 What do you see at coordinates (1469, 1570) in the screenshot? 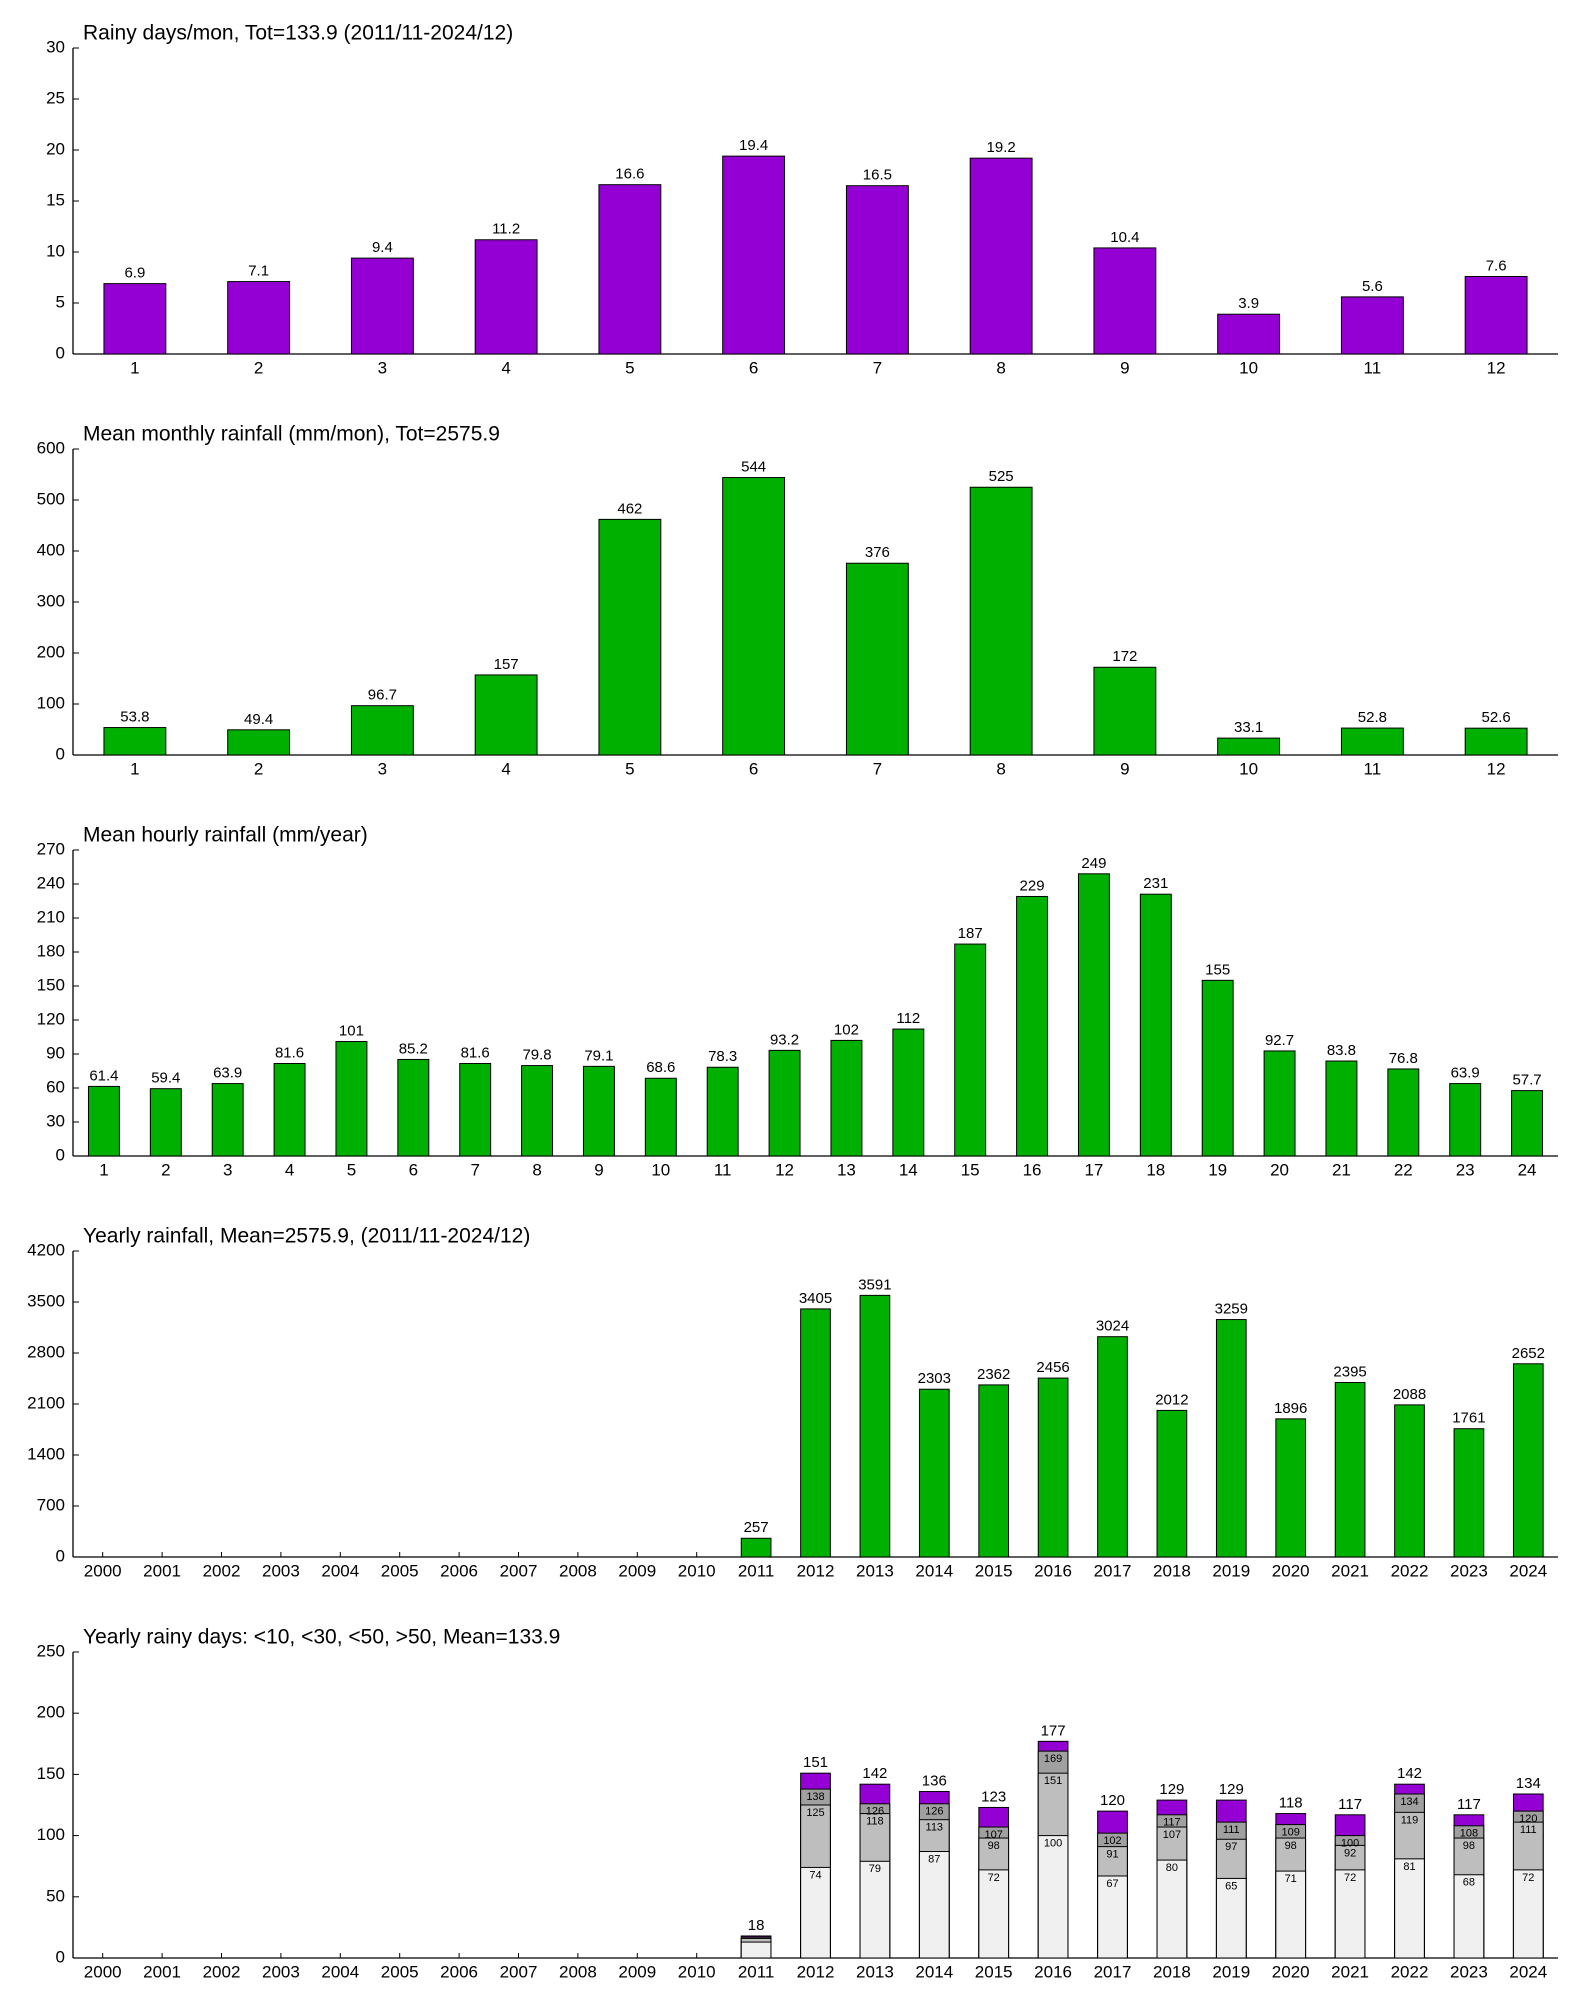
I see `x-tick-label: 2023` at bounding box center [1469, 1570].